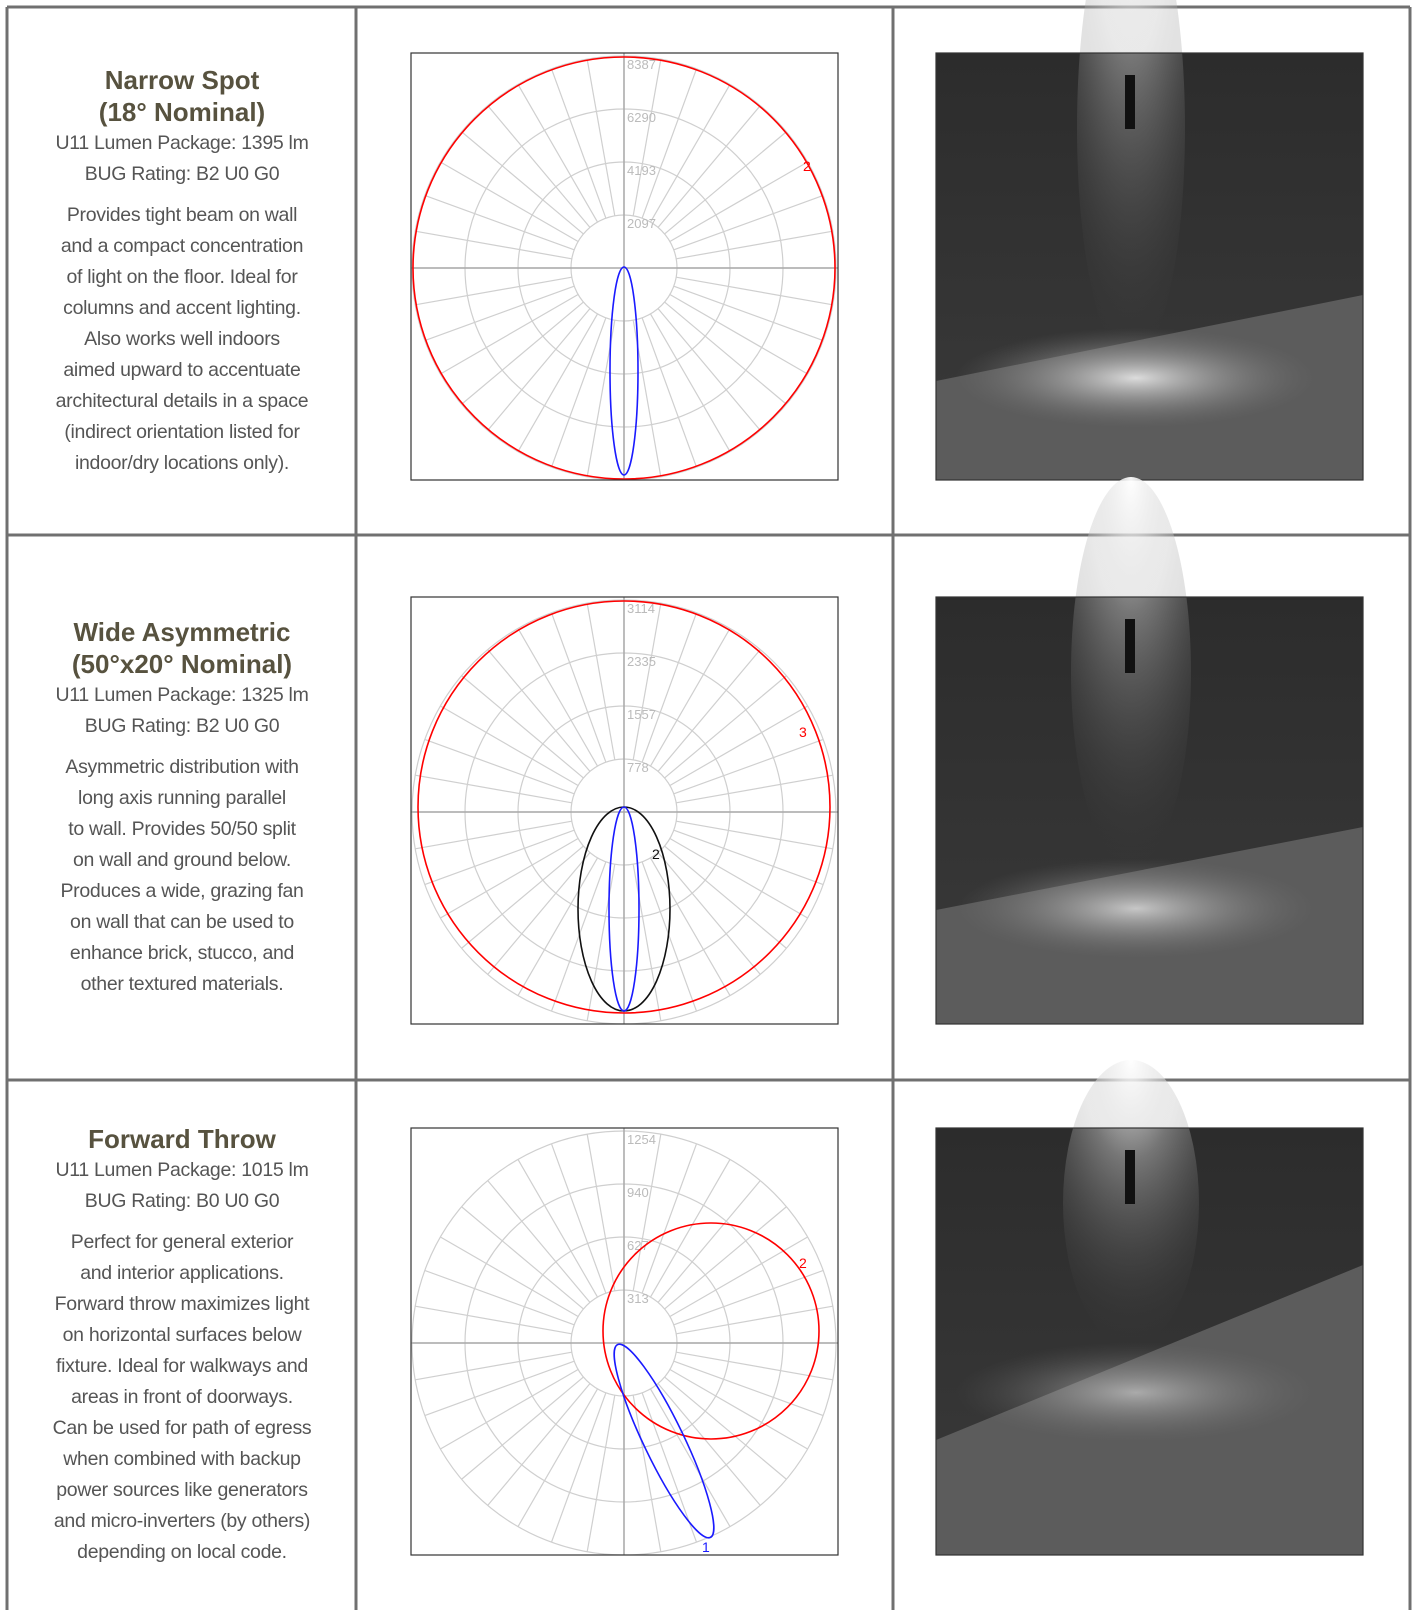 Image resolution: width=1416 pixels, height=1610 pixels. I want to click on polar-tick-label: 2097, so click(641, 223).